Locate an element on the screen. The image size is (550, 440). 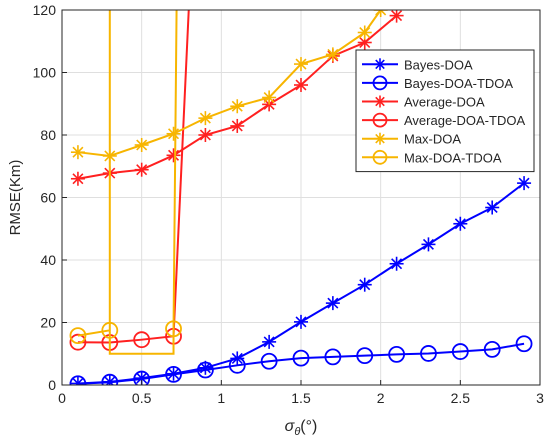
legend-label: Average-DOA is located at coordinates (444, 102).